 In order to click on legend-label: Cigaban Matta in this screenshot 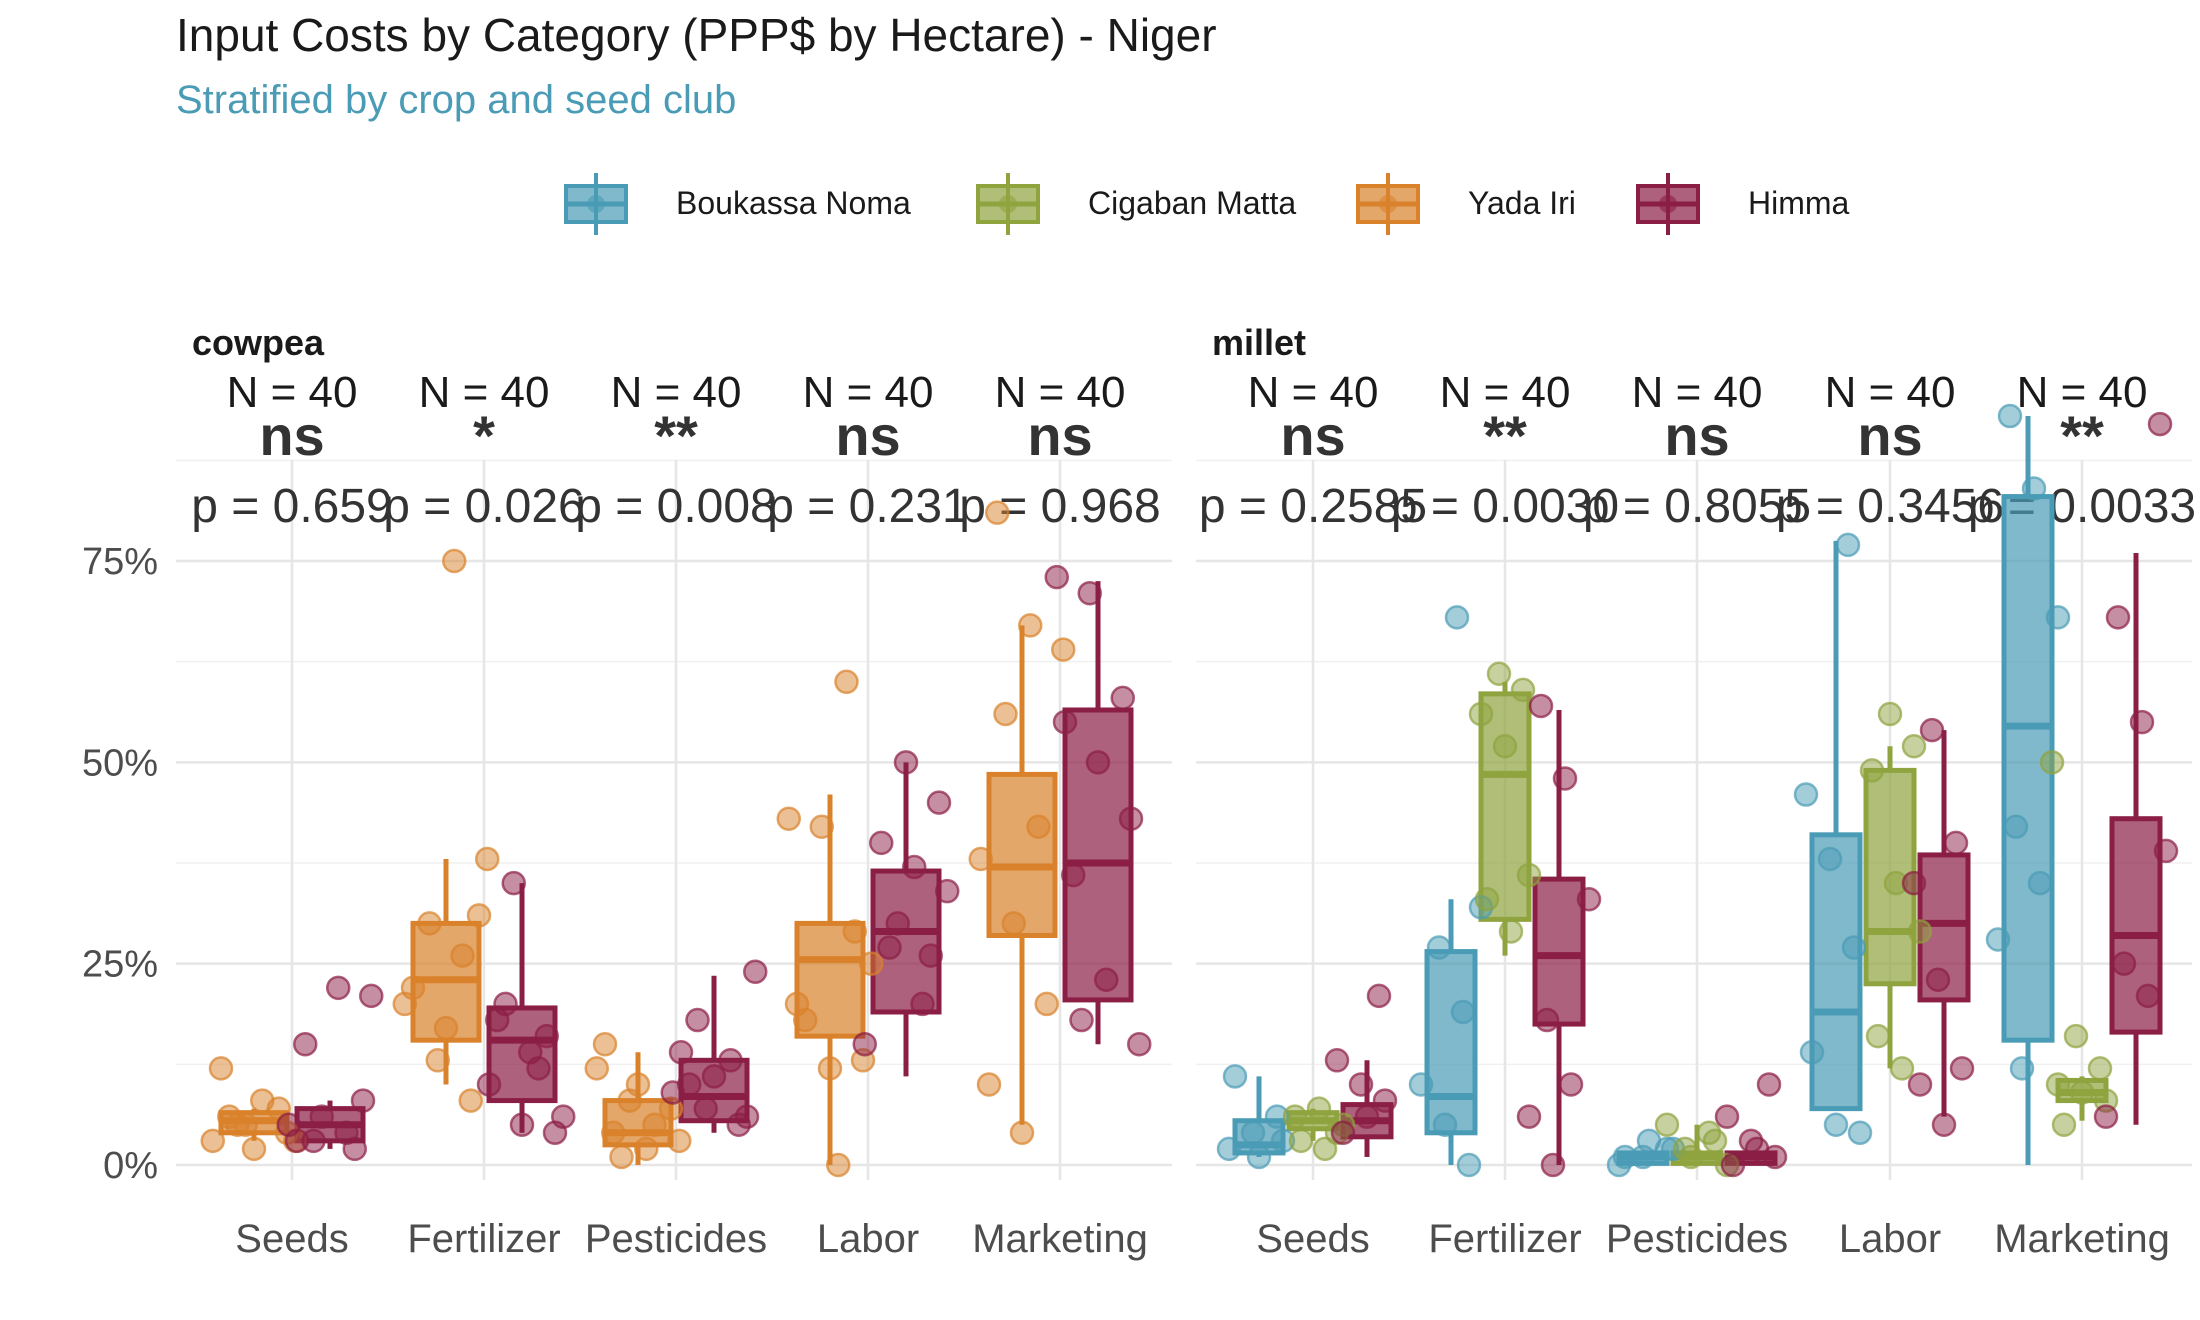, I will do `click(1192, 203)`.